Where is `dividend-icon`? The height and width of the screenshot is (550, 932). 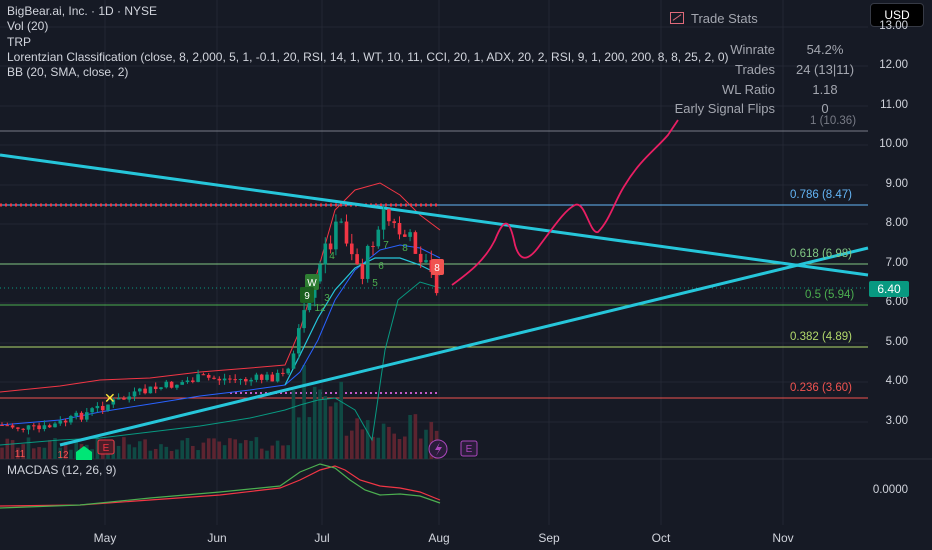 dividend-icon is located at coordinates (438, 449).